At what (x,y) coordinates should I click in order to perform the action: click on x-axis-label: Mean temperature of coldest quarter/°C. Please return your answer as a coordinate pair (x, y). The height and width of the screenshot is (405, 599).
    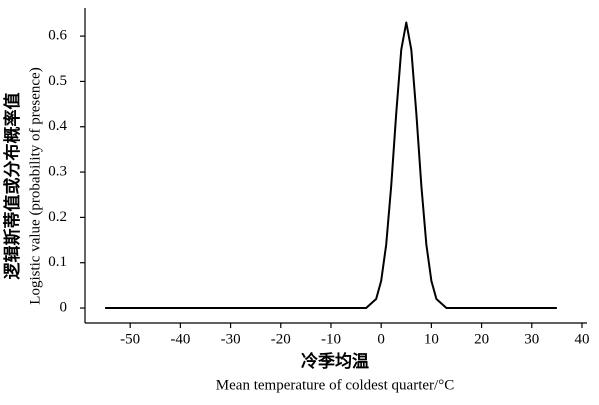
    Looking at the image, I should click on (335, 385).